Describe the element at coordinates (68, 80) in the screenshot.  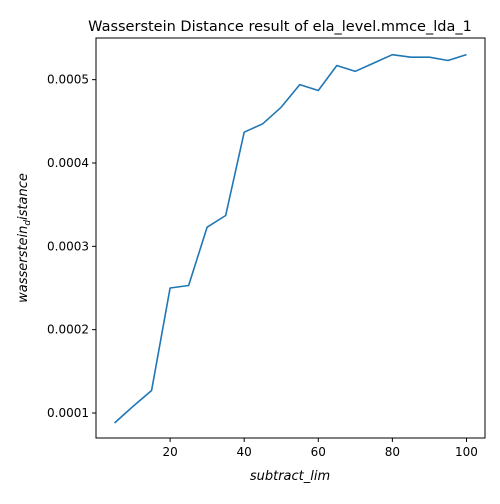
I see `y-tick-label: 0.0005` at that location.